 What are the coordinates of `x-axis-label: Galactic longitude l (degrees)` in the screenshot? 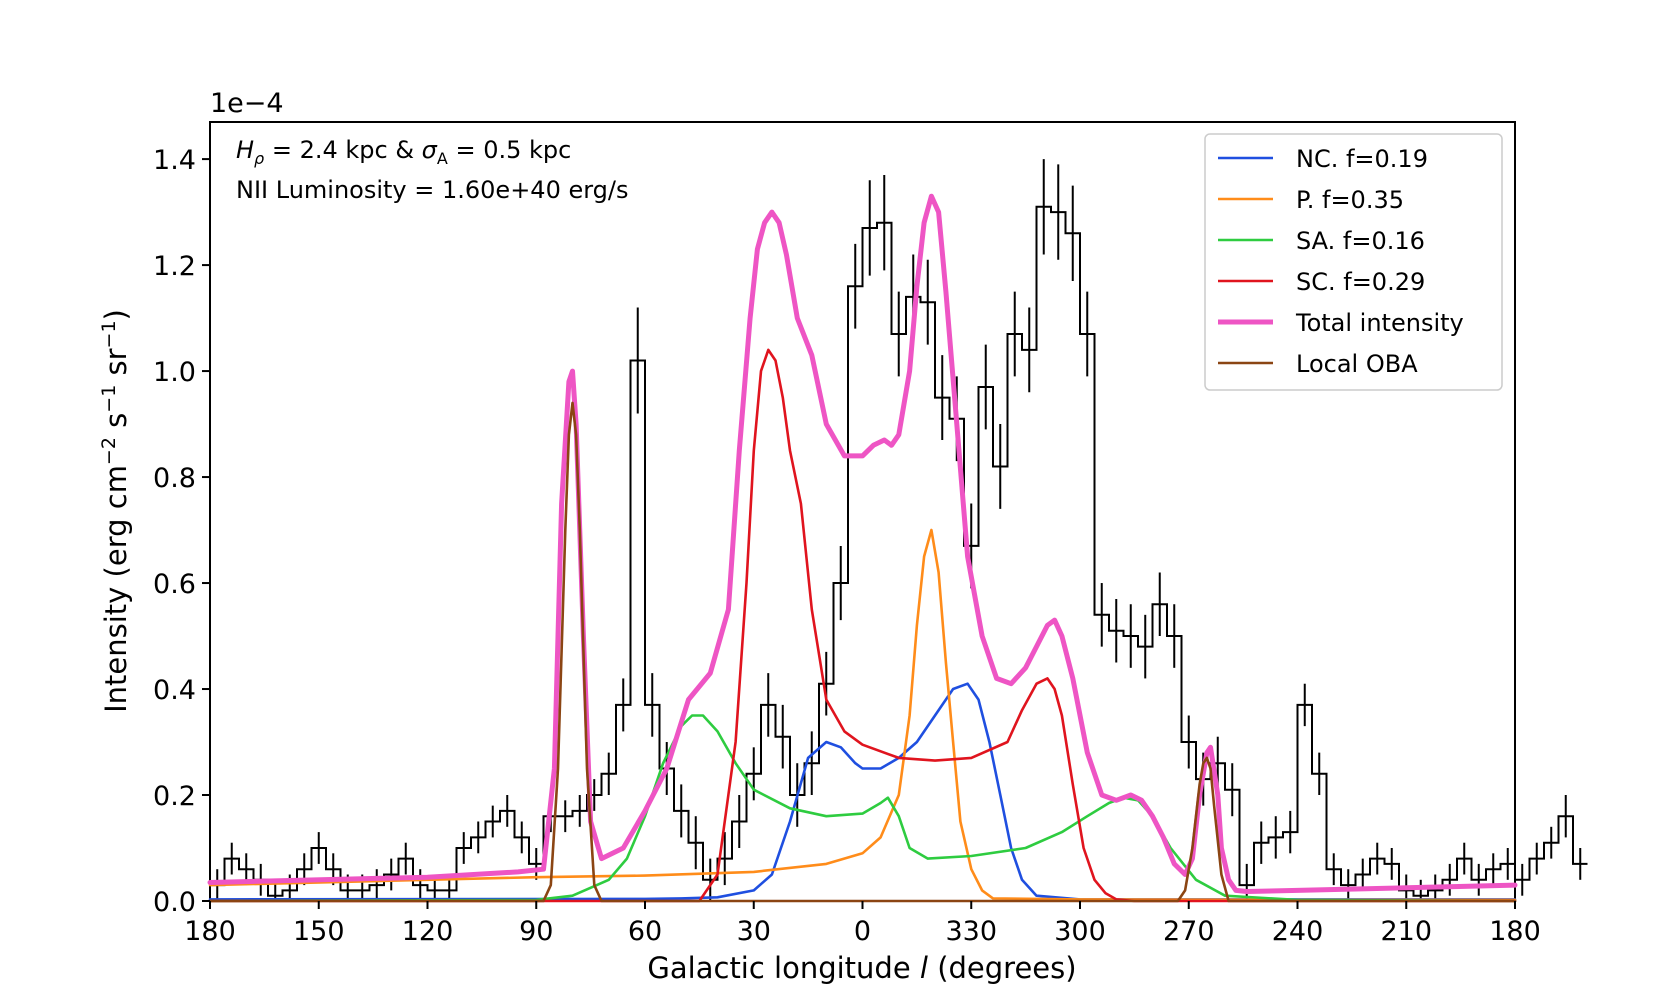 It's located at (861, 968).